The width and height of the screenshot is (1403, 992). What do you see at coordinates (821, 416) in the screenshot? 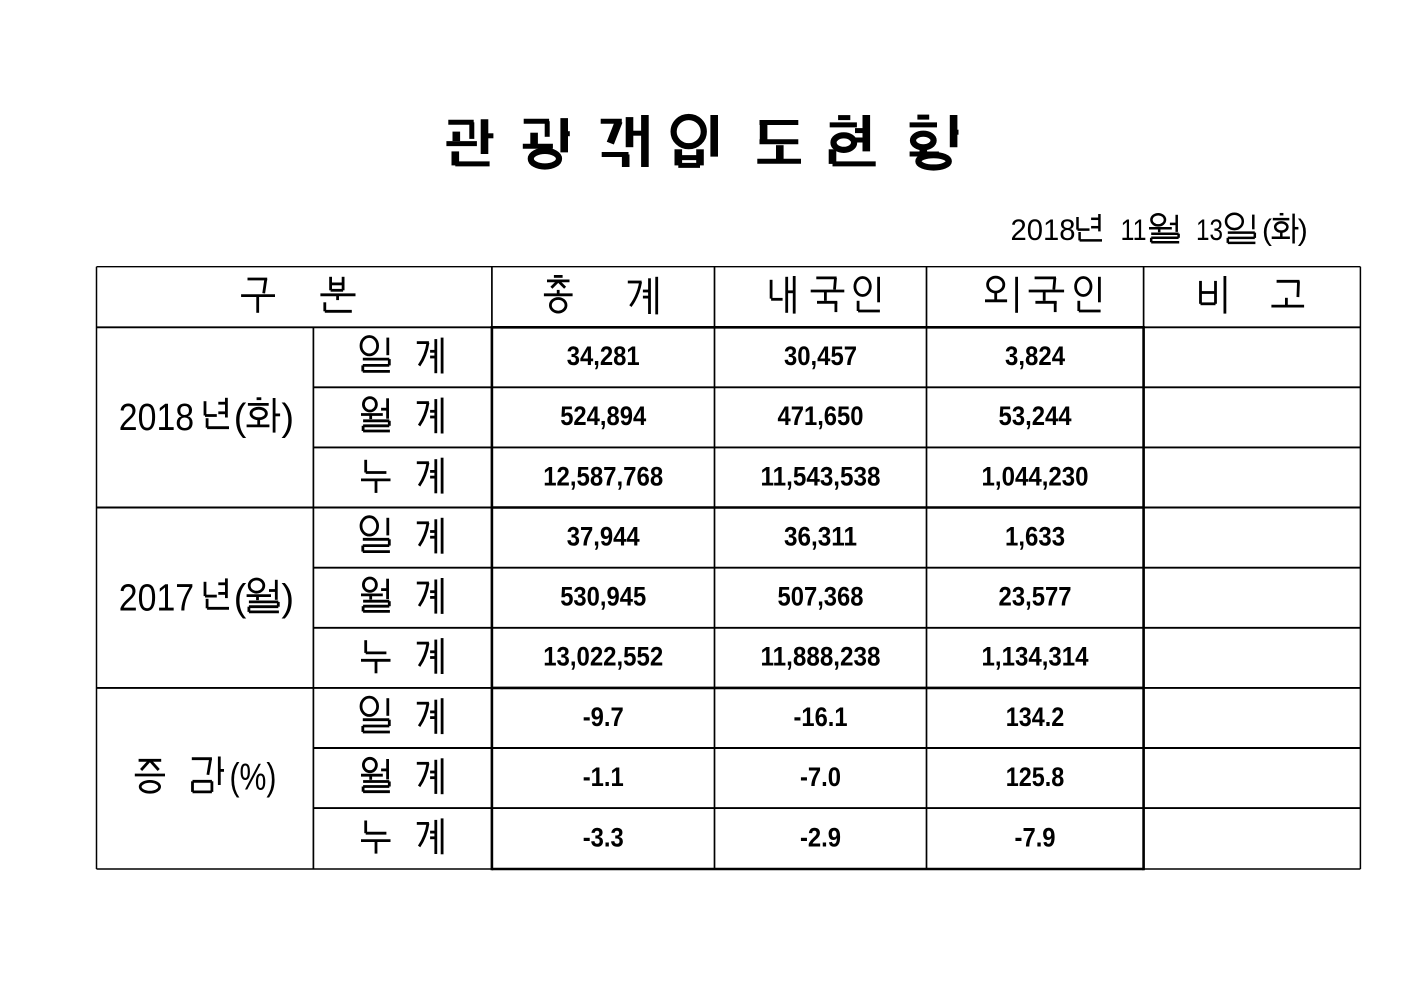
I see `svg-text: 471,650` at bounding box center [821, 416].